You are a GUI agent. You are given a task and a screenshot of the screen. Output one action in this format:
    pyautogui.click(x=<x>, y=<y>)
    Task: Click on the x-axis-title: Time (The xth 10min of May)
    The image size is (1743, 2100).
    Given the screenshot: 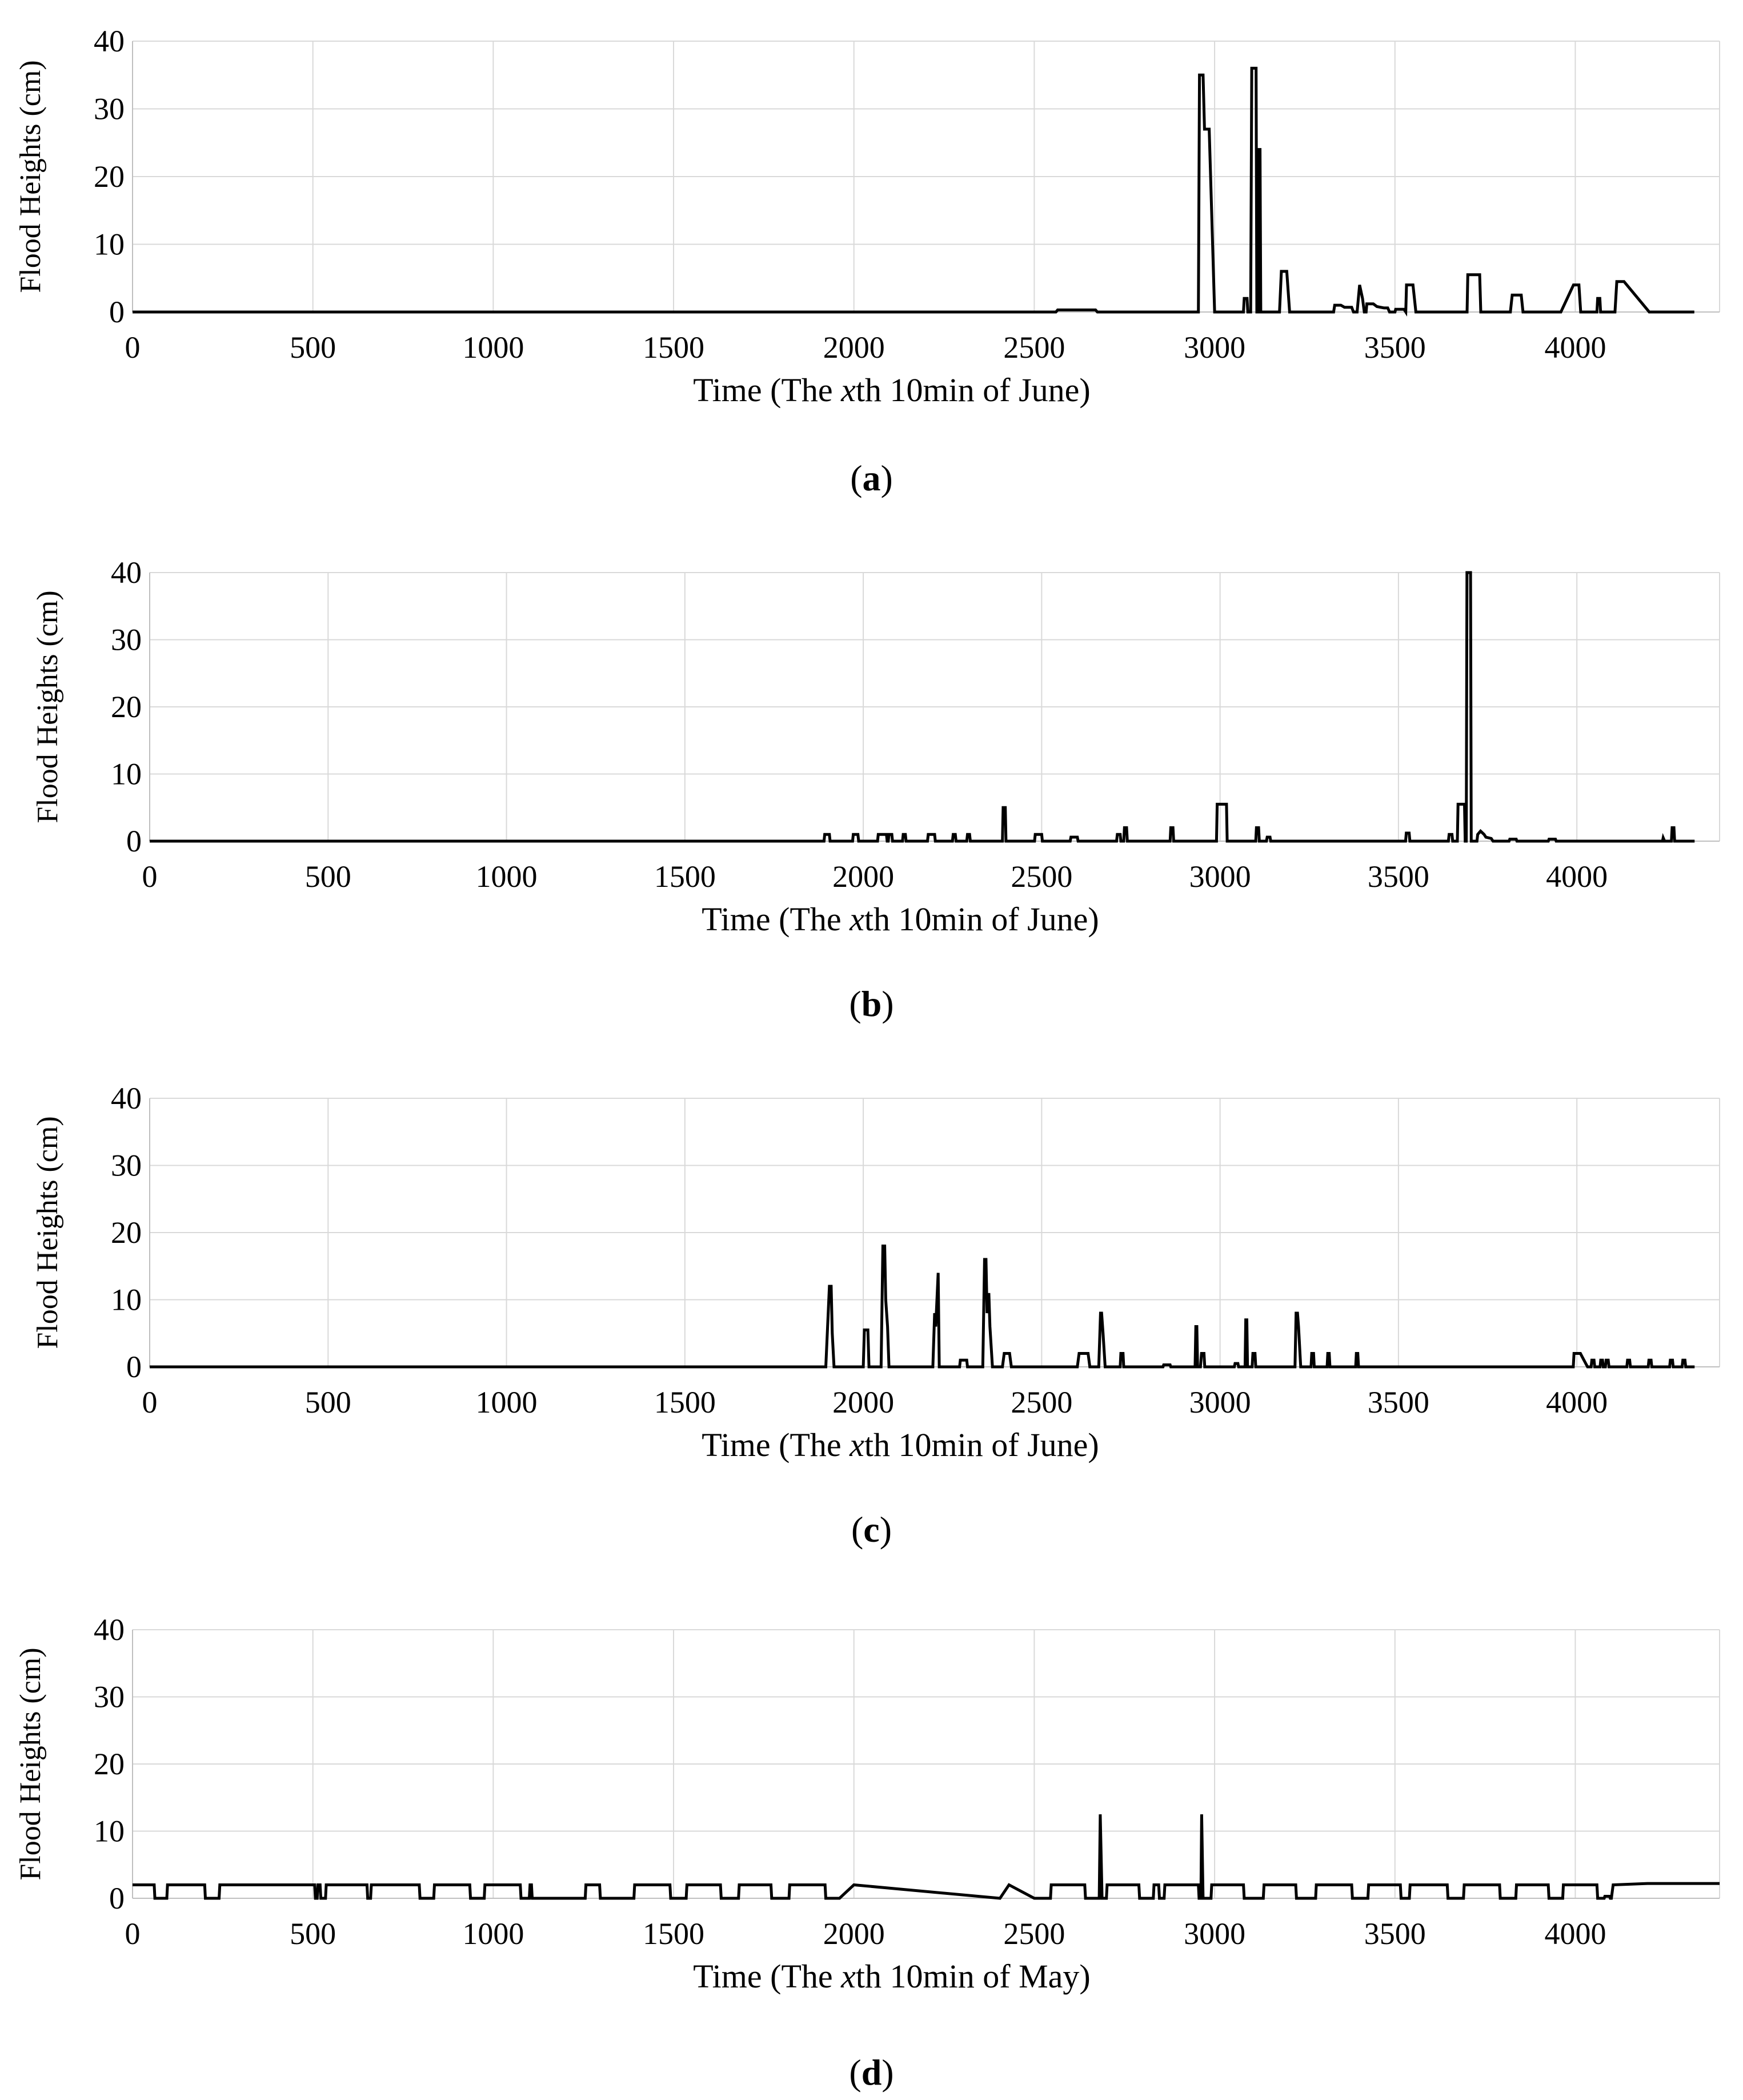 What is the action you would take?
    pyautogui.click(x=891, y=1976)
    